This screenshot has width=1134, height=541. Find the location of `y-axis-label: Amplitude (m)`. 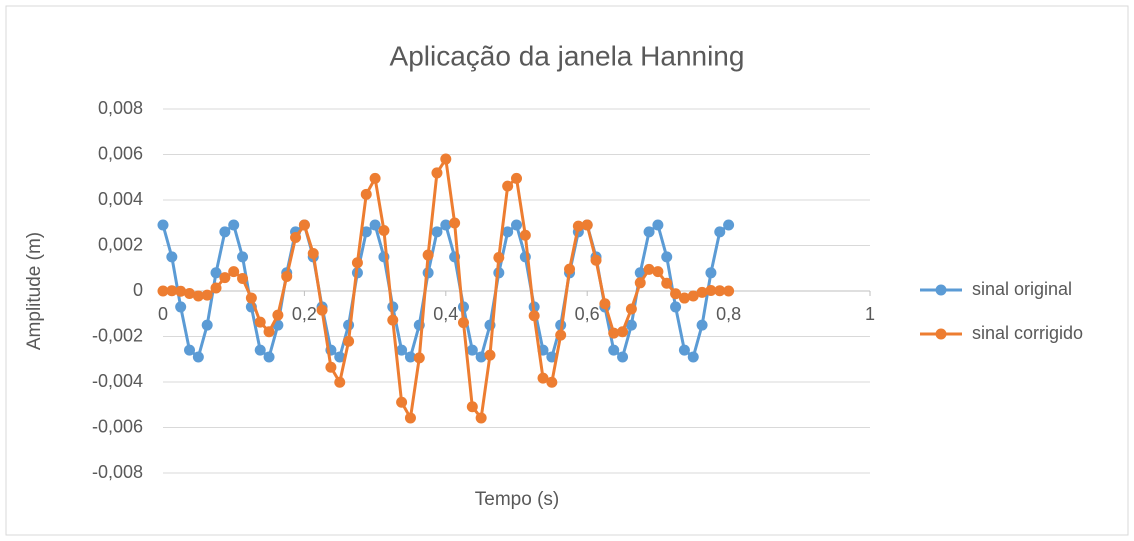

y-axis-label: Amplitude (m) is located at coordinates (34, 291).